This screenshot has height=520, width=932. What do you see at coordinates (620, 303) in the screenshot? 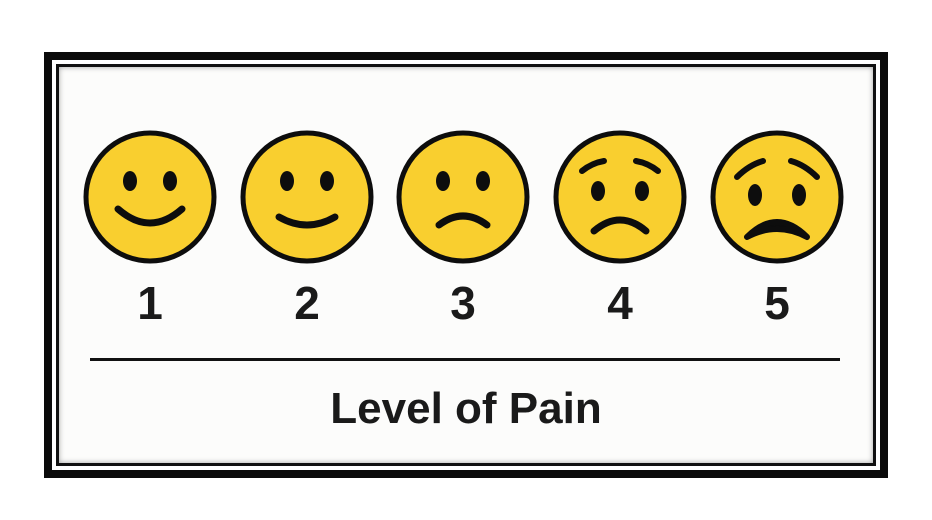
I see `level-label-4: 4` at bounding box center [620, 303].